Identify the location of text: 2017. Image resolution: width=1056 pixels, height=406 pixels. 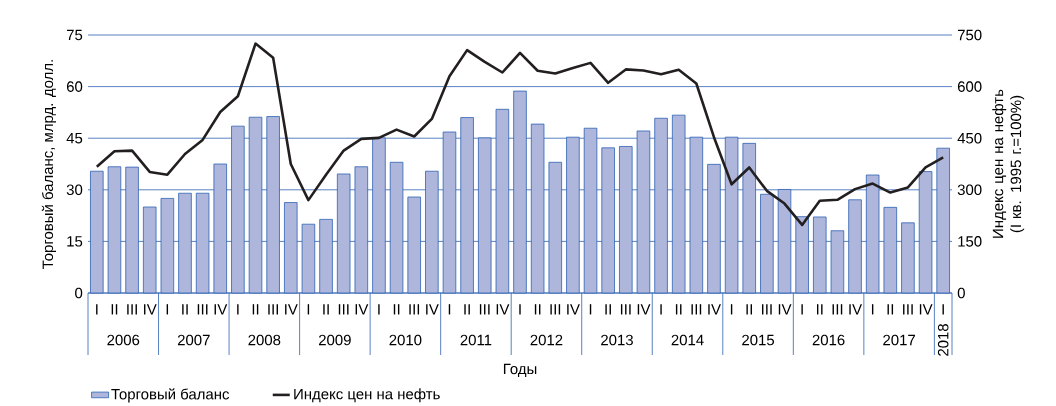
(899, 340).